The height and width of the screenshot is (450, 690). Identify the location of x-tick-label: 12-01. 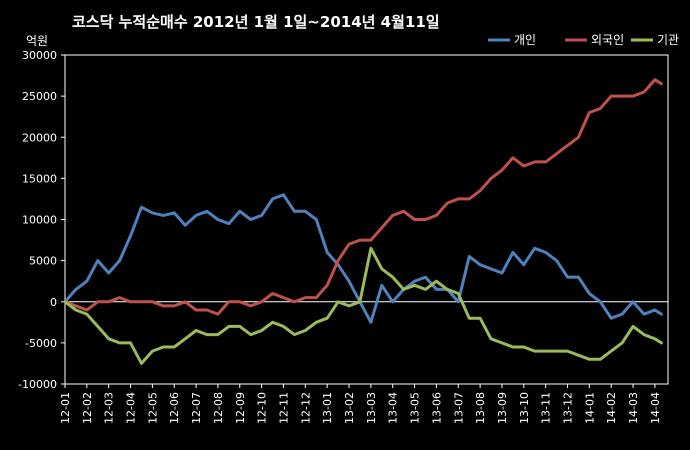
(65, 408).